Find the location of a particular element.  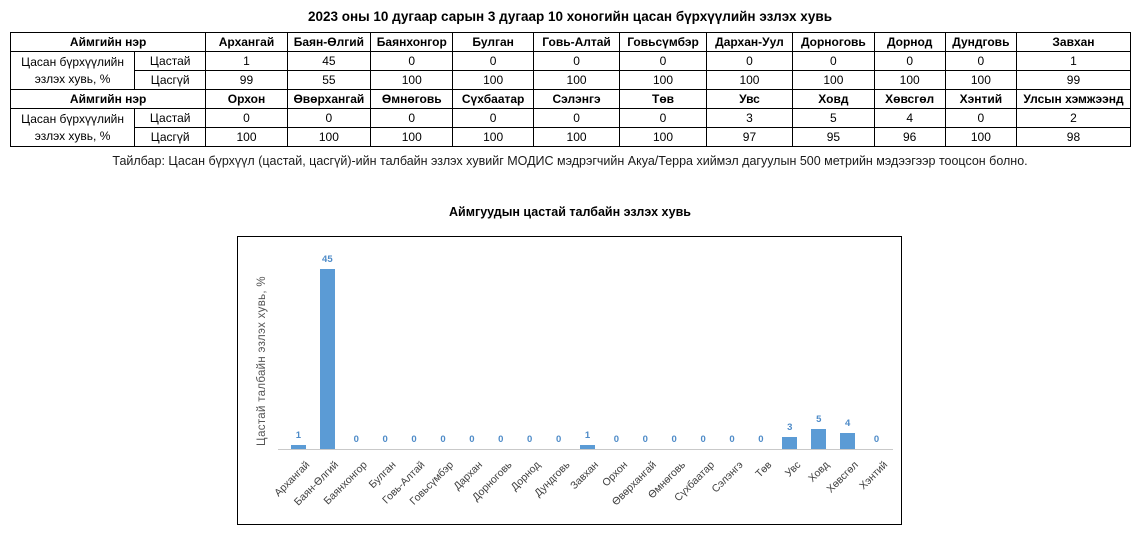

snowy-value-cell: 2 is located at coordinates (1073, 118).